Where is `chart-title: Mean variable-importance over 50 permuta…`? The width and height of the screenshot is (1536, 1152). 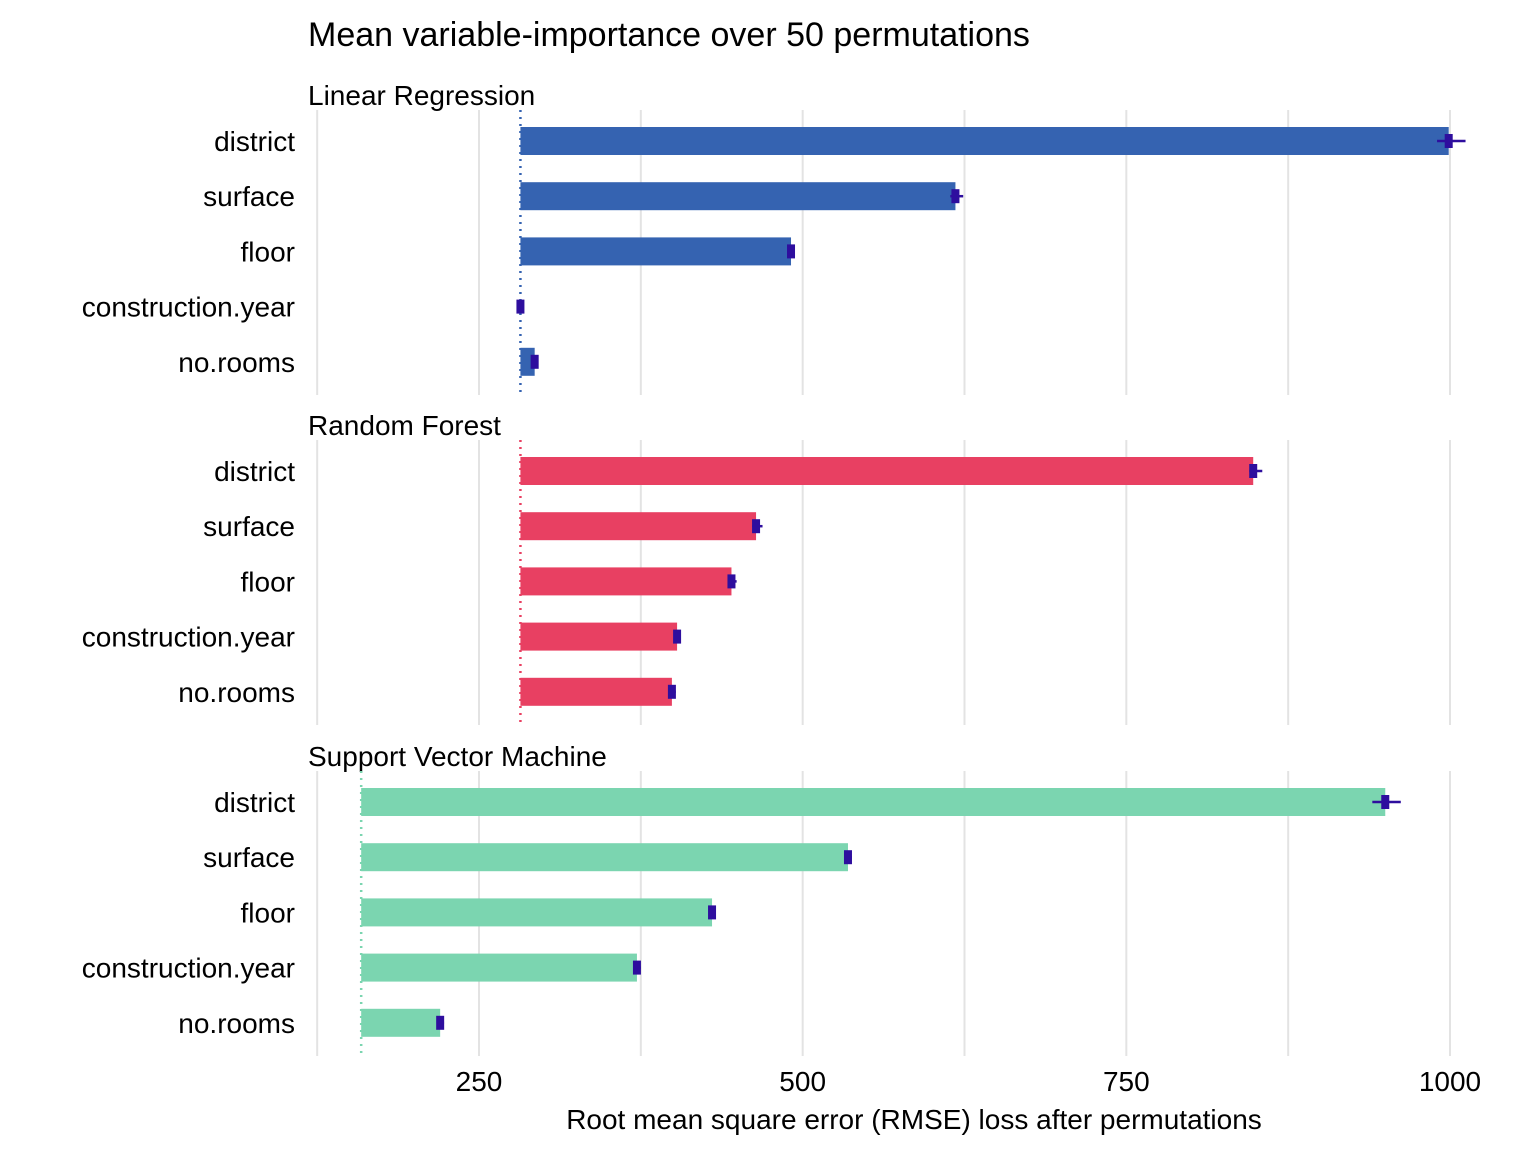
chart-title: Mean variable-importance over 50 permuta… is located at coordinates (669, 35).